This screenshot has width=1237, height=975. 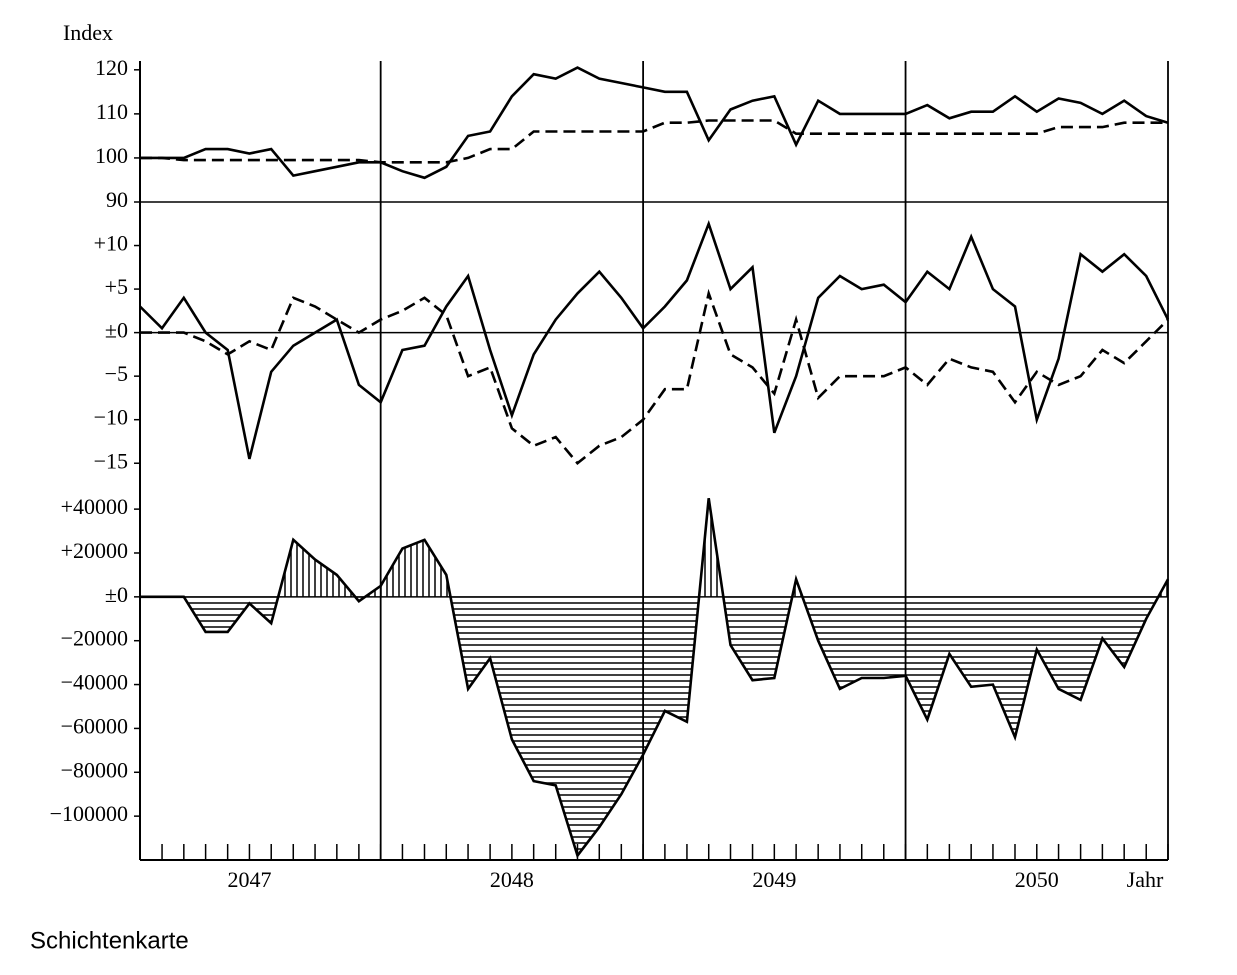 I want to click on y-tick-label: 110, so click(x=112, y=111).